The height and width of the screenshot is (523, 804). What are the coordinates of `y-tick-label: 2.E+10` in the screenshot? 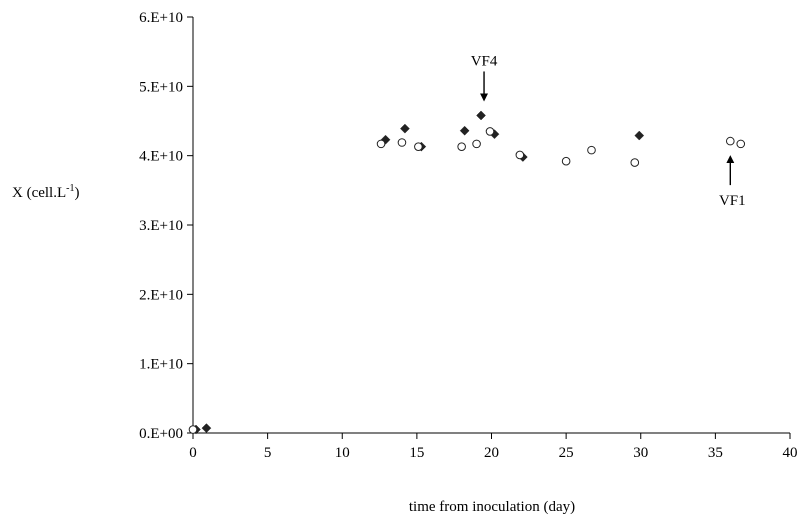 It's located at (161, 295).